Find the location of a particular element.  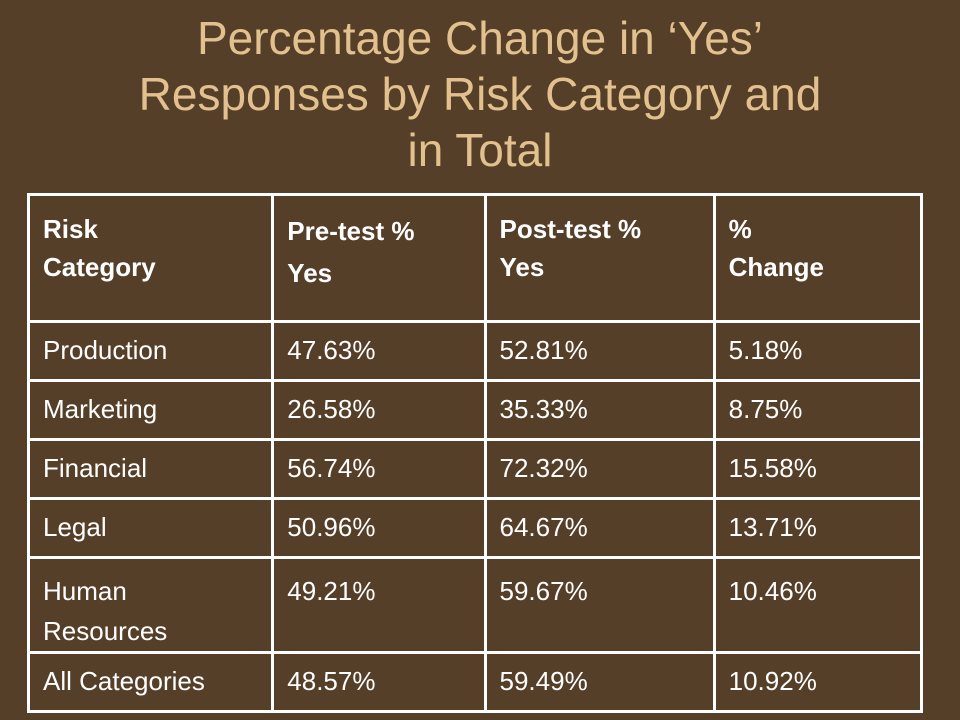

cell-post-test: 64.67% is located at coordinates (599, 528).